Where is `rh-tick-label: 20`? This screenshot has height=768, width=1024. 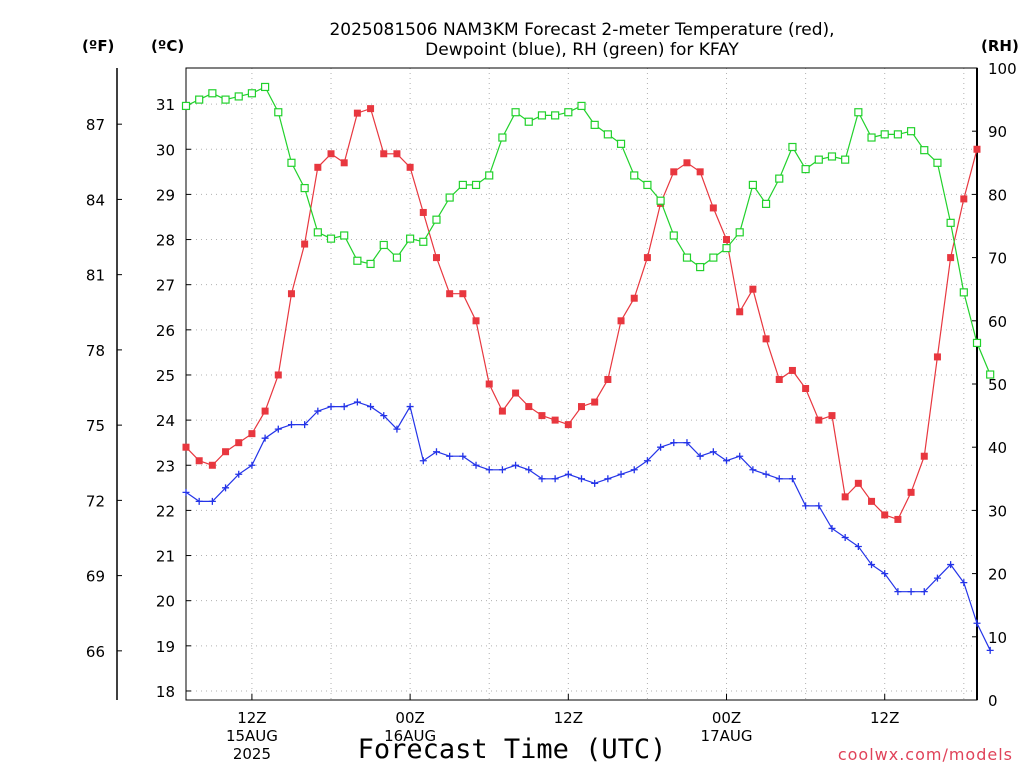 rh-tick-label: 20 is located at coordinates (997, 575).